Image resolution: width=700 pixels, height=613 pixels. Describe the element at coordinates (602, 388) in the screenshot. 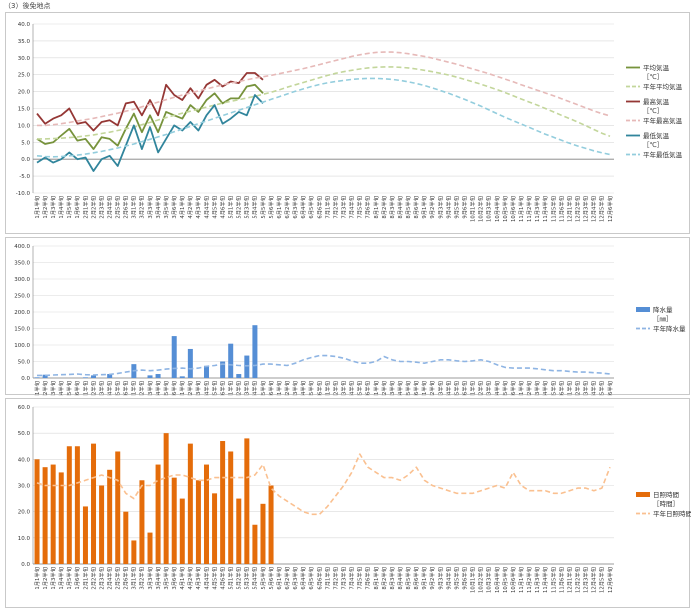

I see `x-tick-label: 12月5半旬` at that location.